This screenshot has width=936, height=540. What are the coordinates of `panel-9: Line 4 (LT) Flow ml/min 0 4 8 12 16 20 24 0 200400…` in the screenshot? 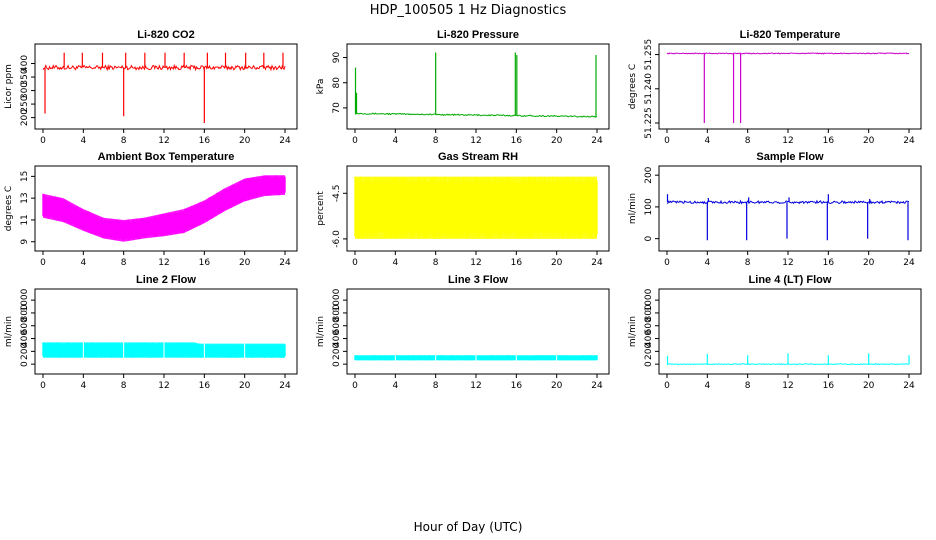 It's located at (775, 332).